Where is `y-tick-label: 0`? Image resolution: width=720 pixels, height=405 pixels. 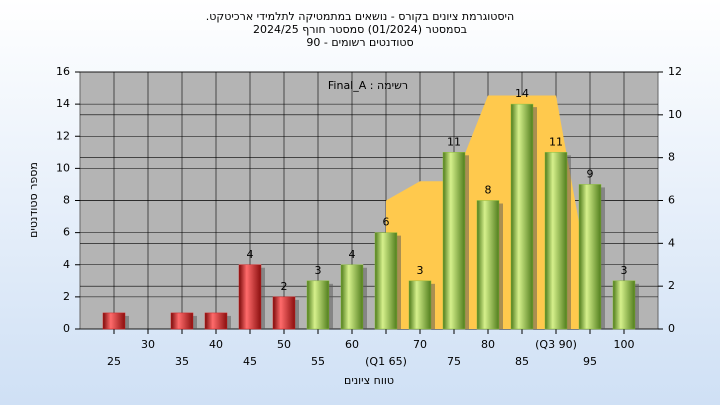 y-tick-label: 0 is located at coordinates (66, 328).